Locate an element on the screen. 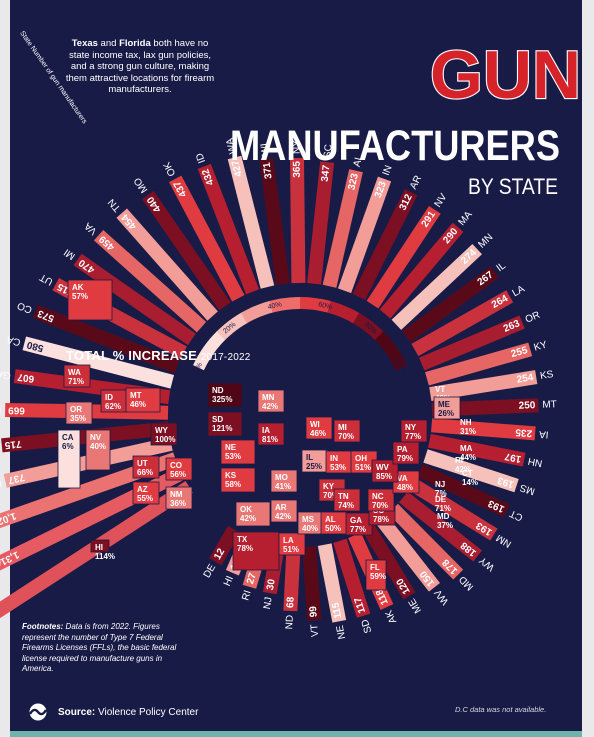 The width and height of the screenshot is (594, 737). title-manufacturers: MANUFACTURERS is located at coordinates (395, 146).